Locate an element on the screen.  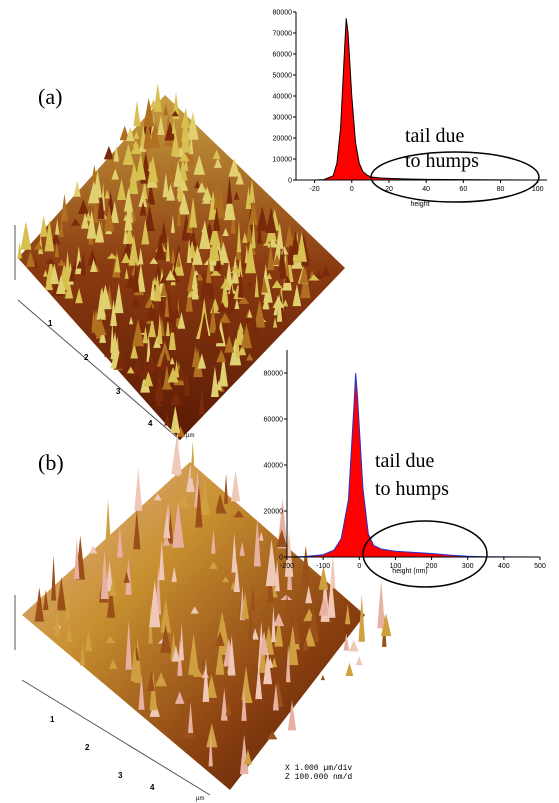
surface-tick: 1 is located at coordinates (52, 719).